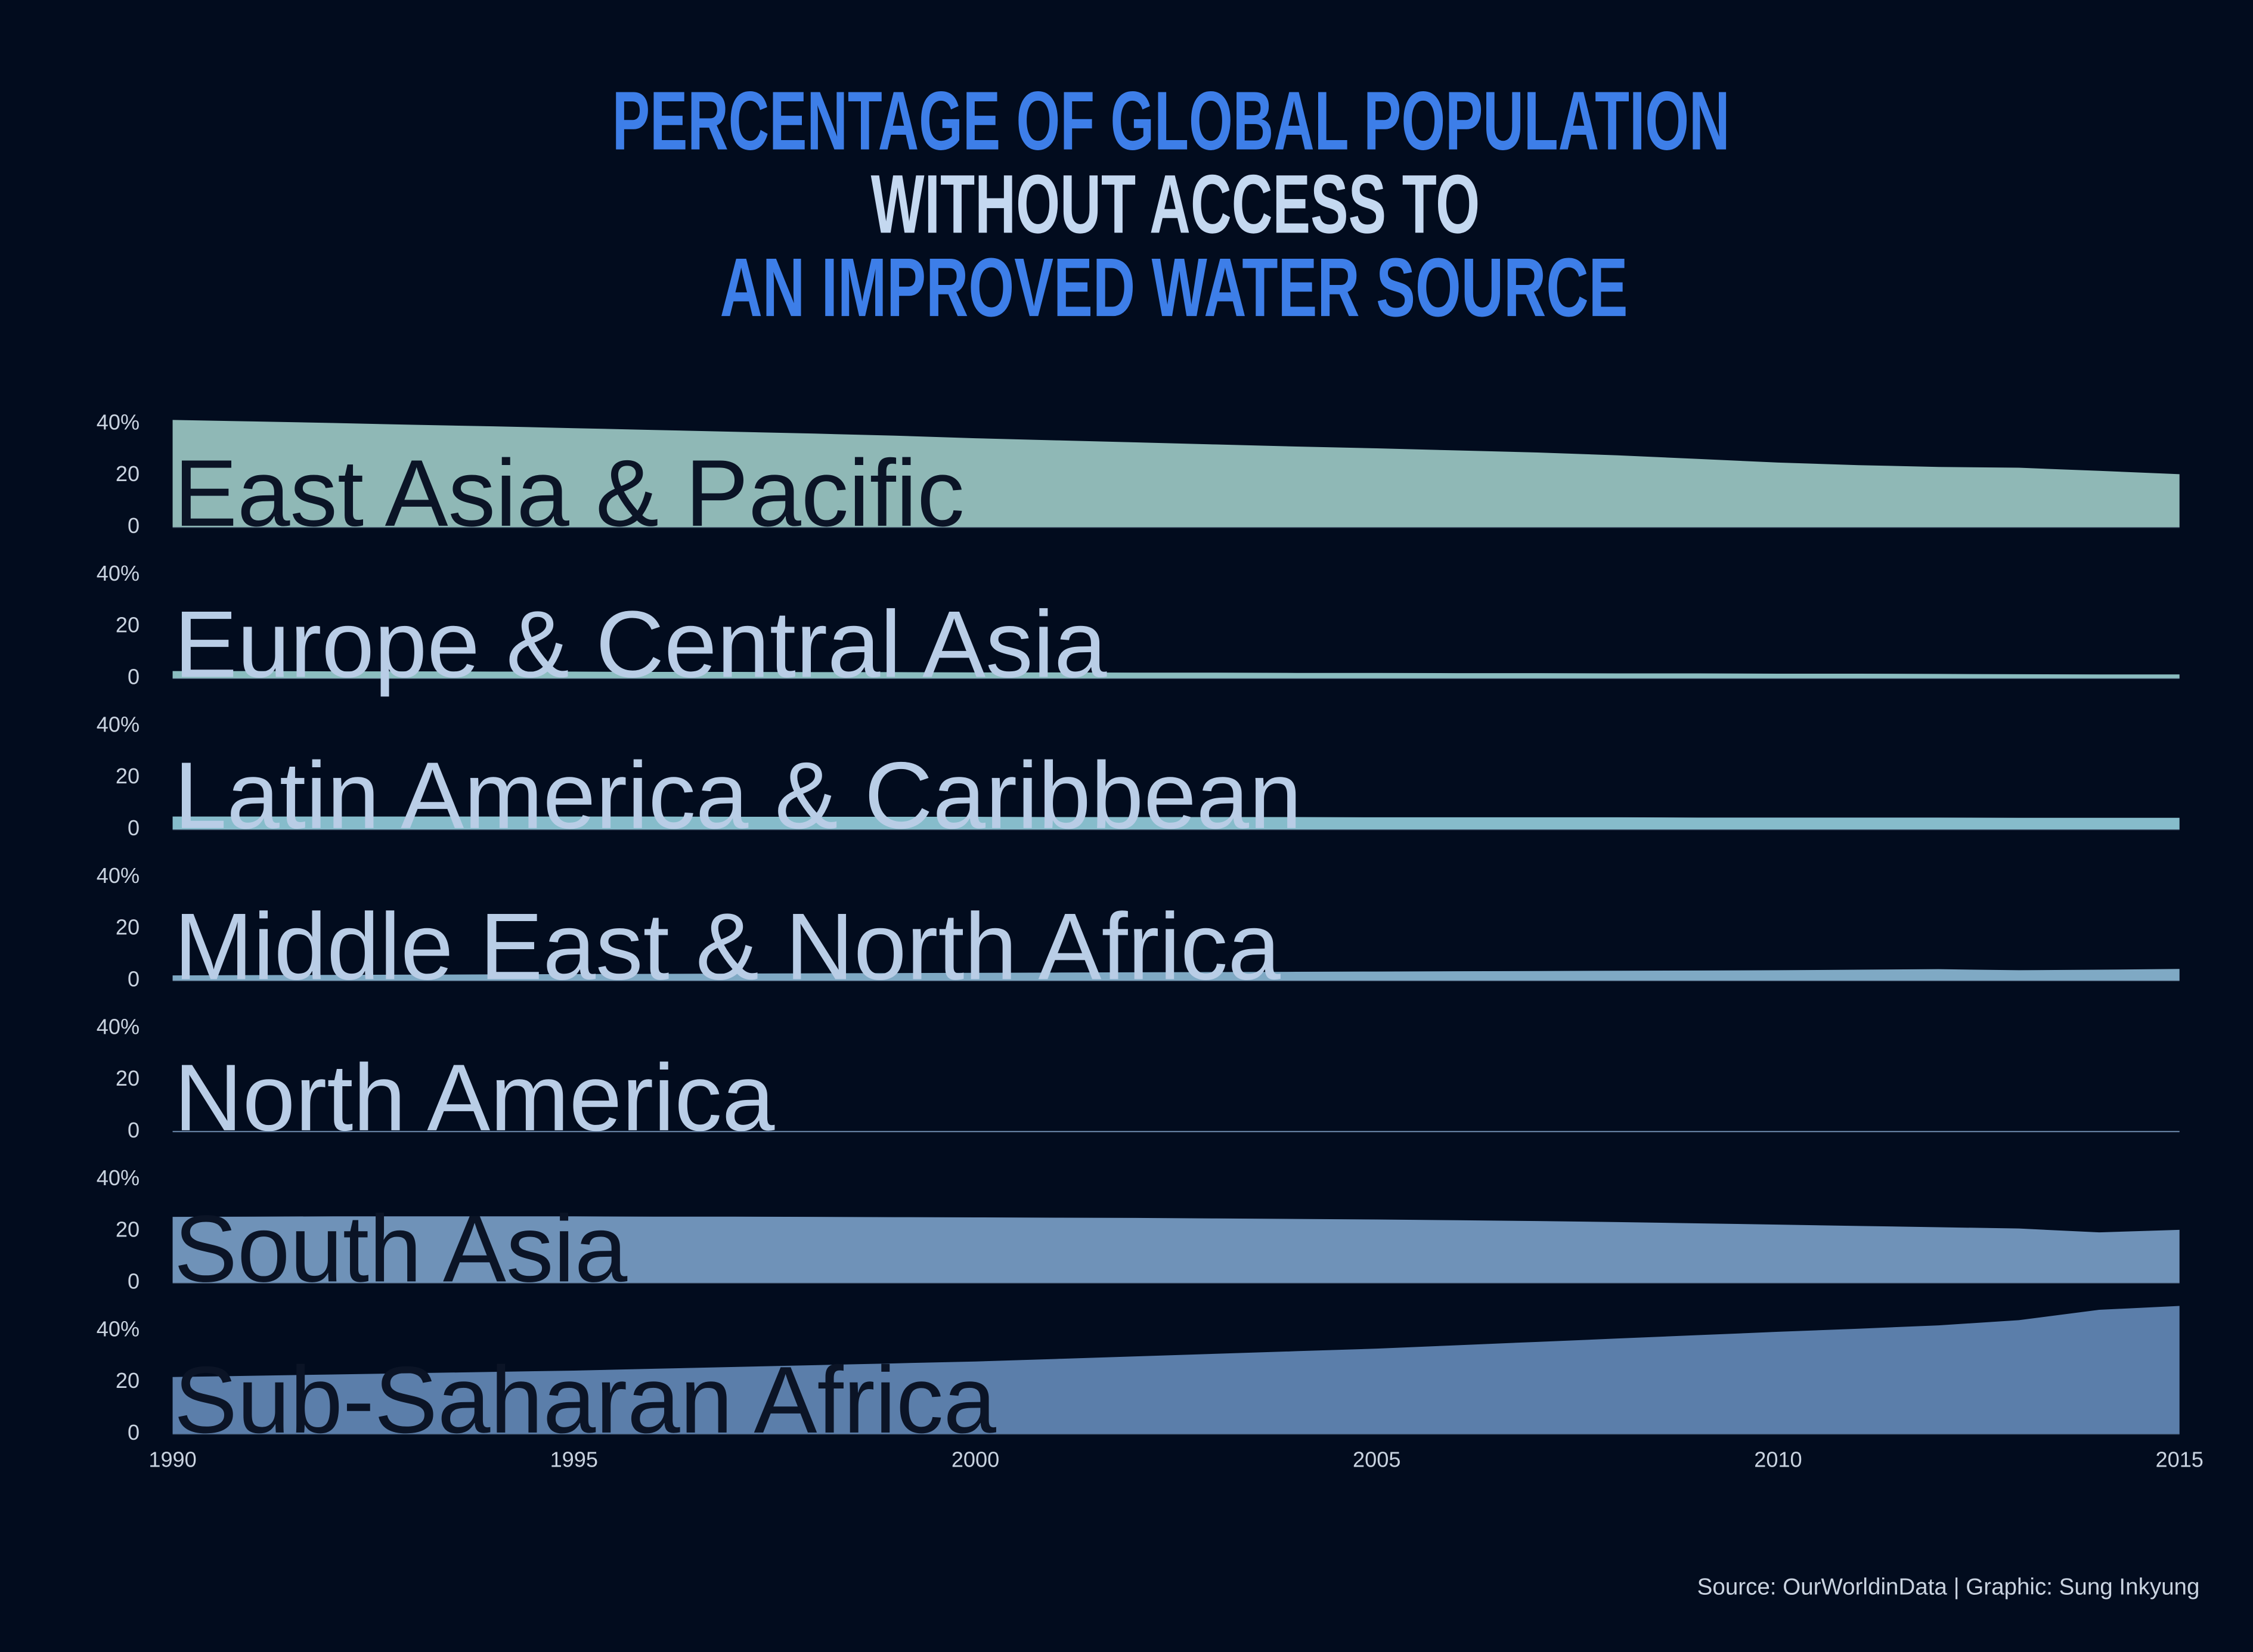 The image size is (2253, 1652). What do you see at coordinates (640, 644) in the screenshot?
I see `panel-label: Europe & Central Asia` at bounding box center [640, 644].